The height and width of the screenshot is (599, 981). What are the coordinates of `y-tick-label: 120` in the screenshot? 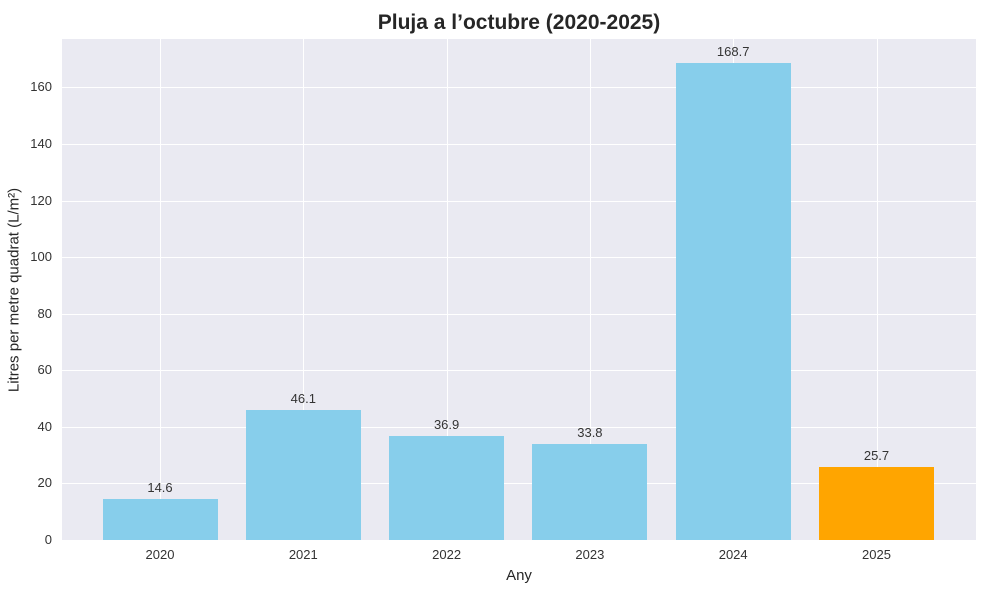 It's located at (41, 200).